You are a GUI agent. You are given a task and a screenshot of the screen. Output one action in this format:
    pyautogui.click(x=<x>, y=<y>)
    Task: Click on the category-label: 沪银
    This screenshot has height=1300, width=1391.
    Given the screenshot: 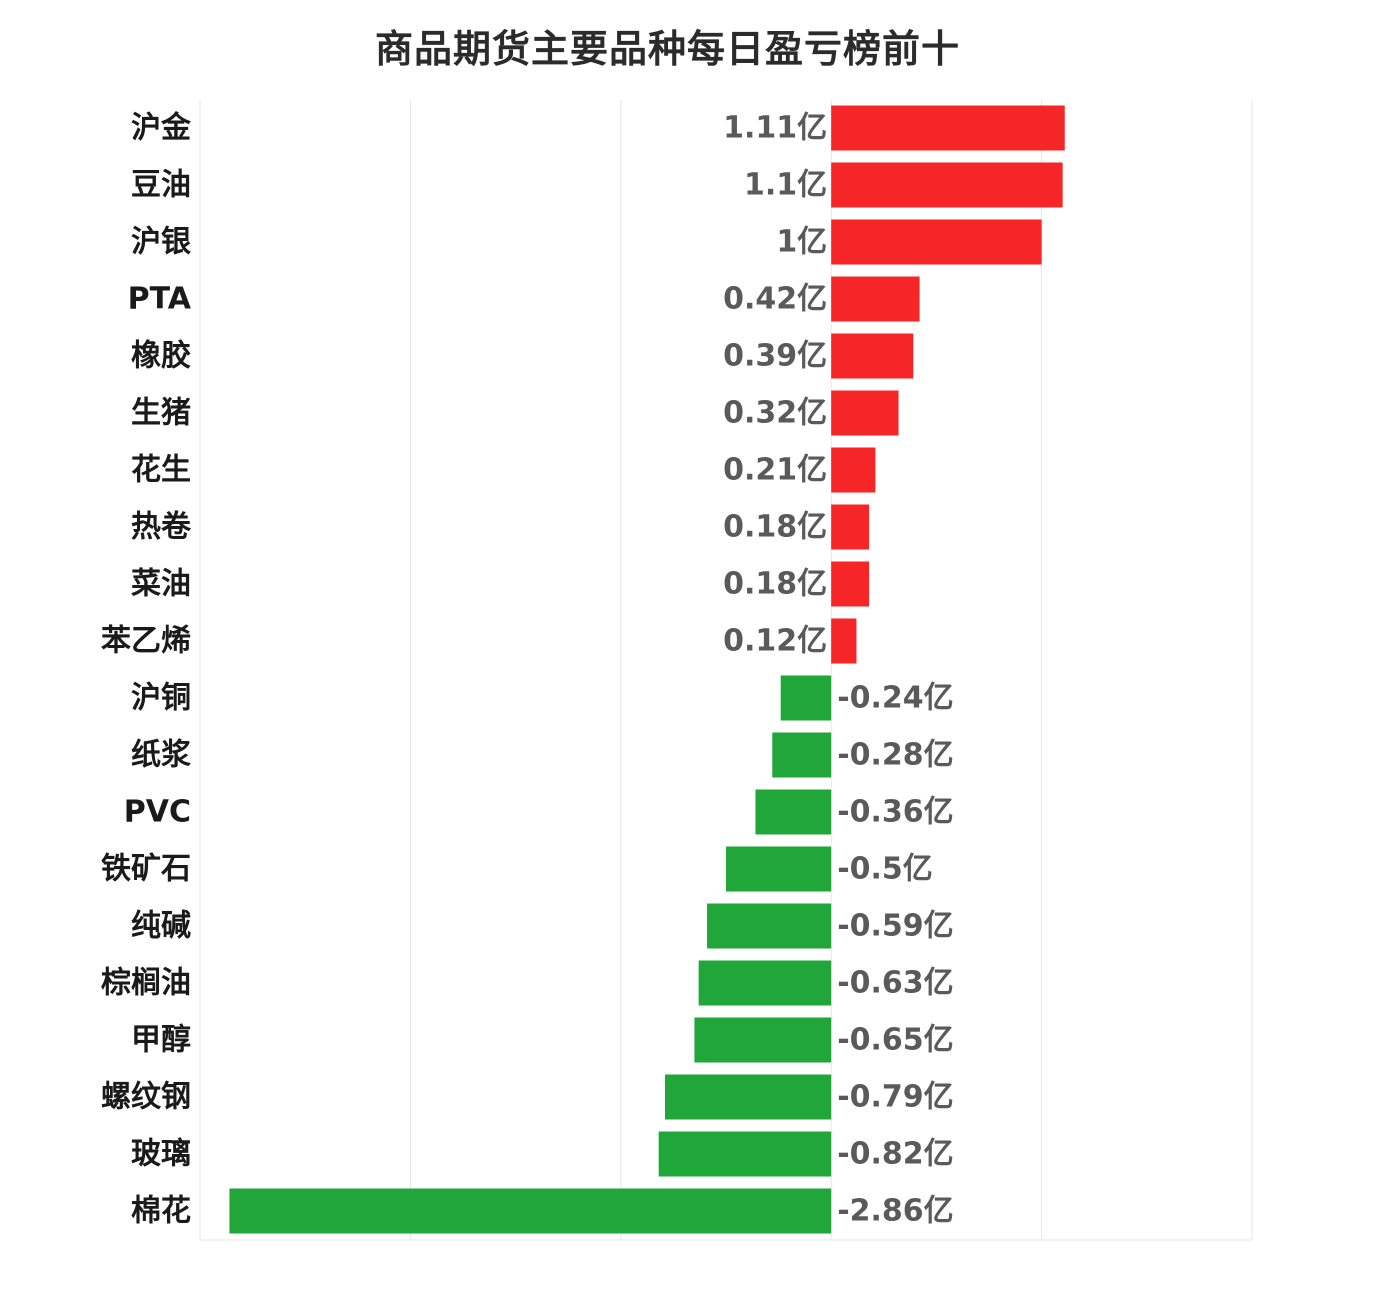 What is the action you would take?
    pyautogui.click(x=161, y=242)
    